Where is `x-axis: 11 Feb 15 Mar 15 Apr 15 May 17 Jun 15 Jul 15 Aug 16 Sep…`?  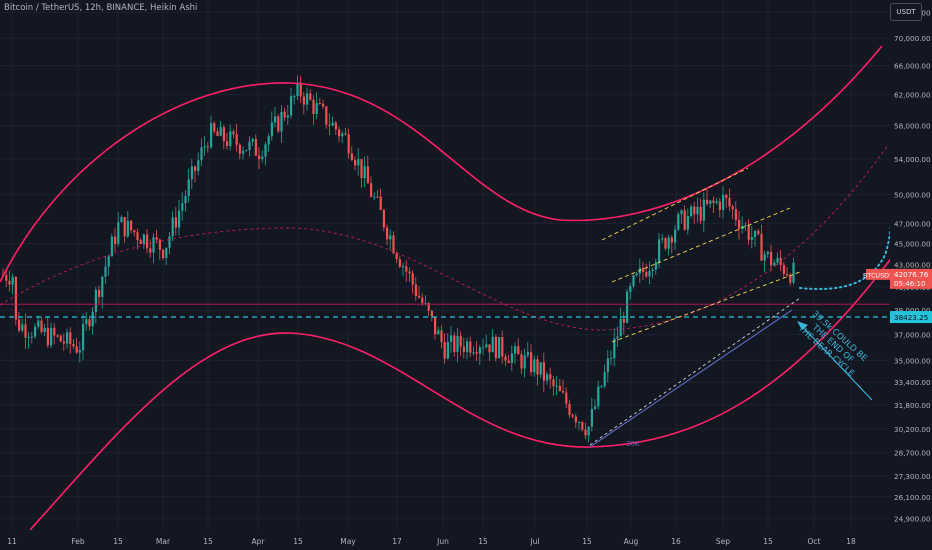
x-axis: 11 Feb 15 Mar 15 Apr 15 May 17 Jun 15 Jul 15 Aug 16 Sep… is located at coordinates (466, 540).